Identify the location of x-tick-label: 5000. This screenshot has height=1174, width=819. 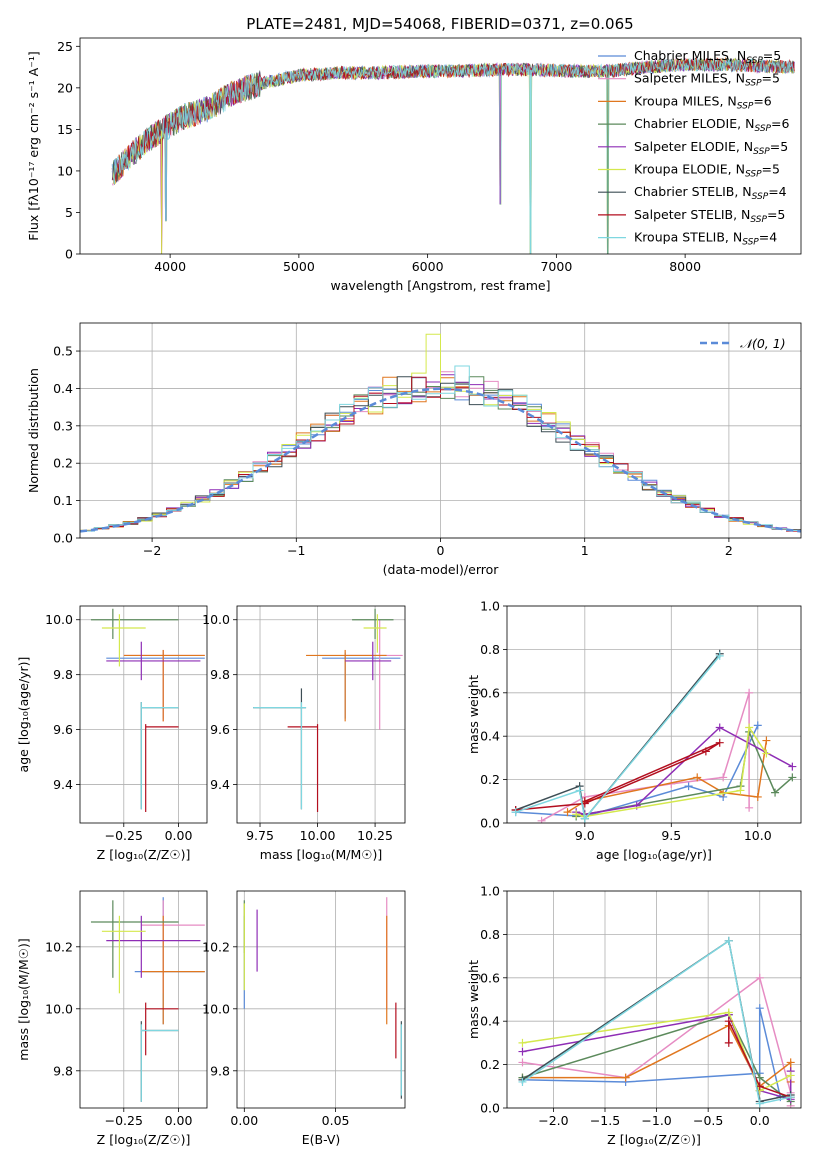
(299, 266).